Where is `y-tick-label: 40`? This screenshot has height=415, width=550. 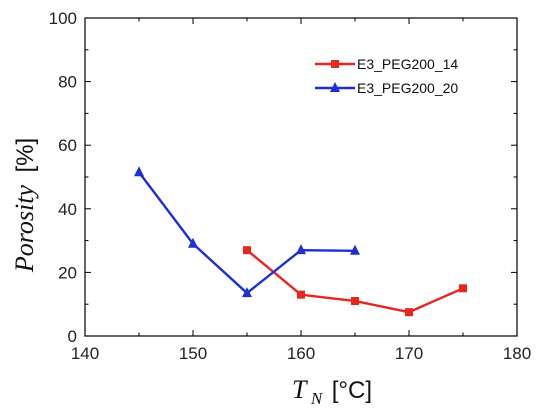 y-tick-label: 40 is located at coordinates (67, 209).